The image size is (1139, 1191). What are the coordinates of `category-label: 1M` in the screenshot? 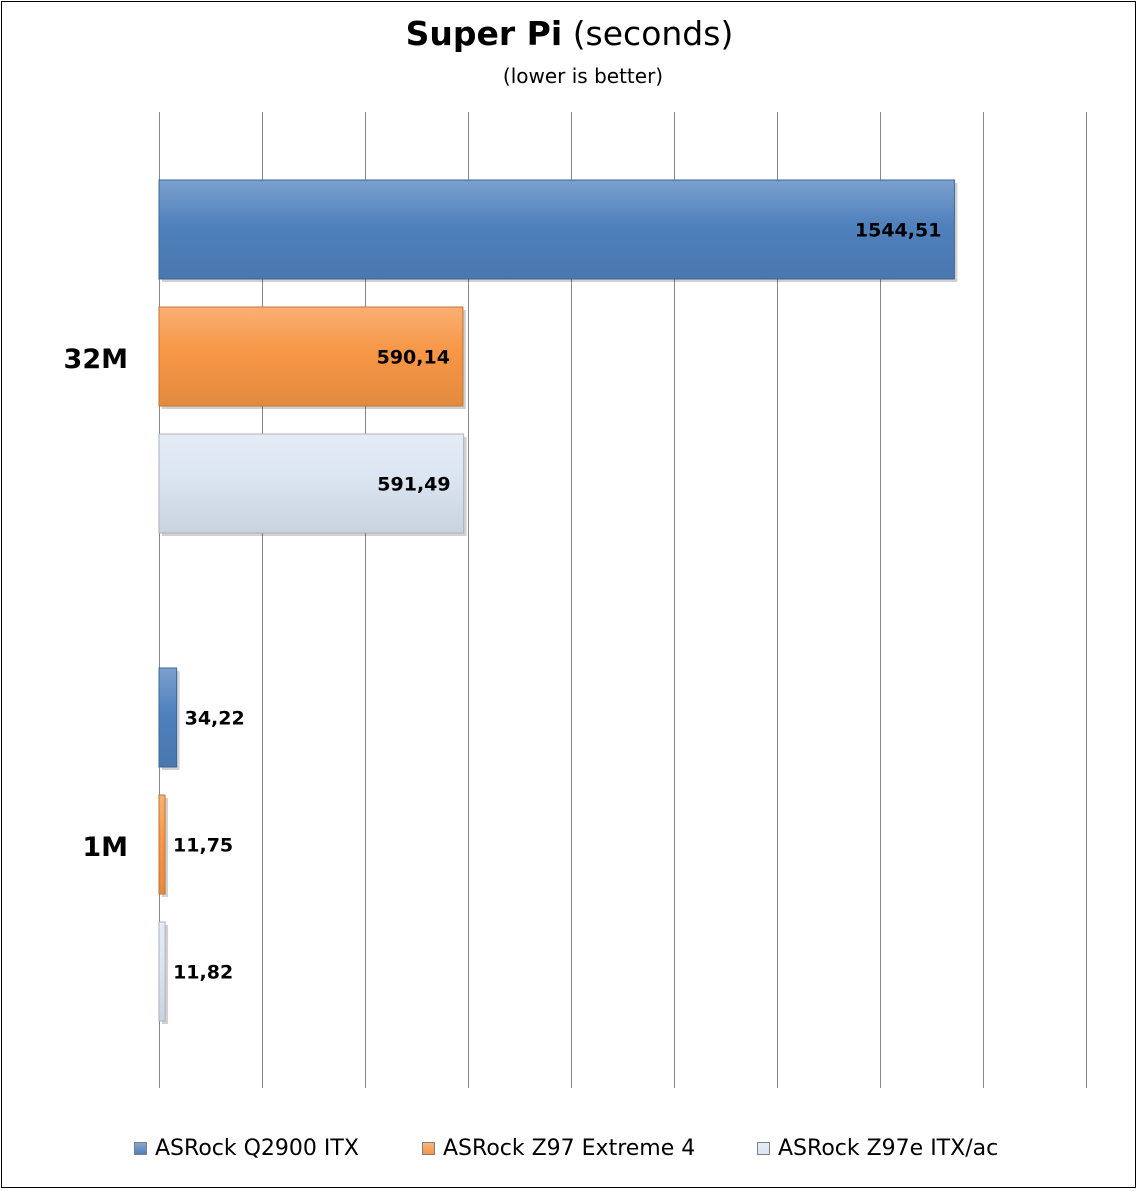 It's located at (105, 847).